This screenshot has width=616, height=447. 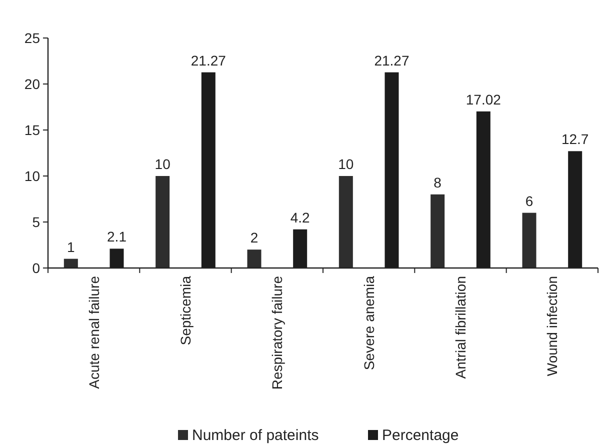 I want to click on legend-label: Number of pateints, so click(x=255, y=435).